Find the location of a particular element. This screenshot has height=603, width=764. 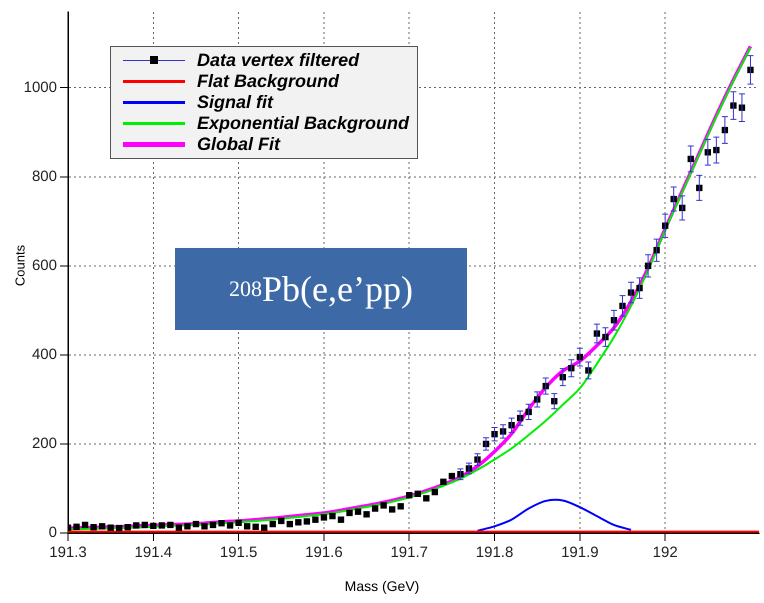

y-tick-label: 200 is located at coordinates (44, 443).